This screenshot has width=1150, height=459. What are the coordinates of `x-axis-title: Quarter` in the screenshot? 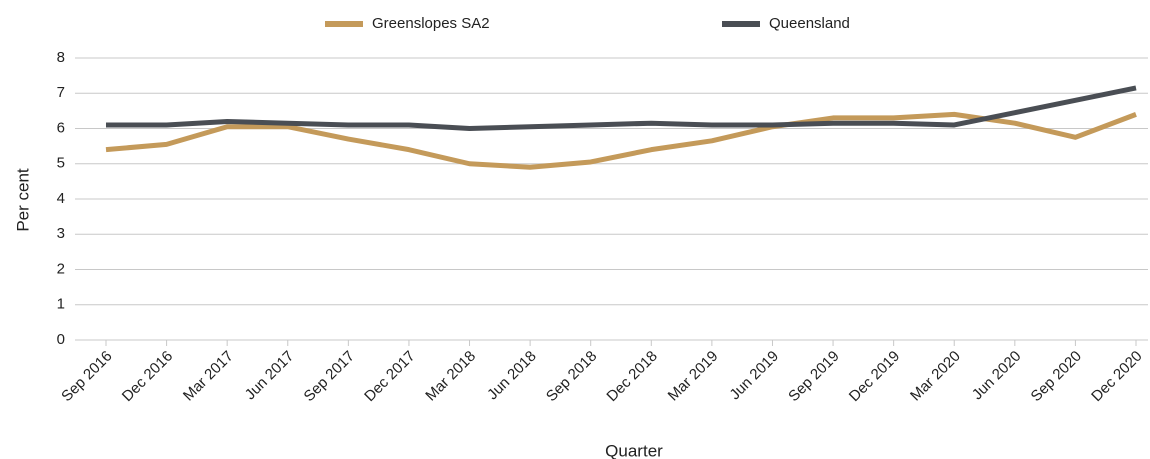 It's located at (634, 450).